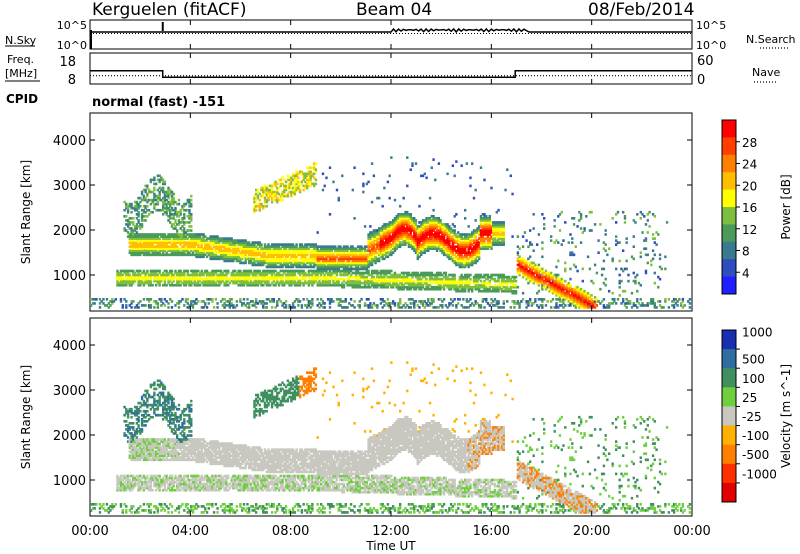 This screenshot has height=554, width=800. Describe the element at coordinates (169, 10) in the screenshot. I see `station-title: Kerguelen (fitACF)` at that location.